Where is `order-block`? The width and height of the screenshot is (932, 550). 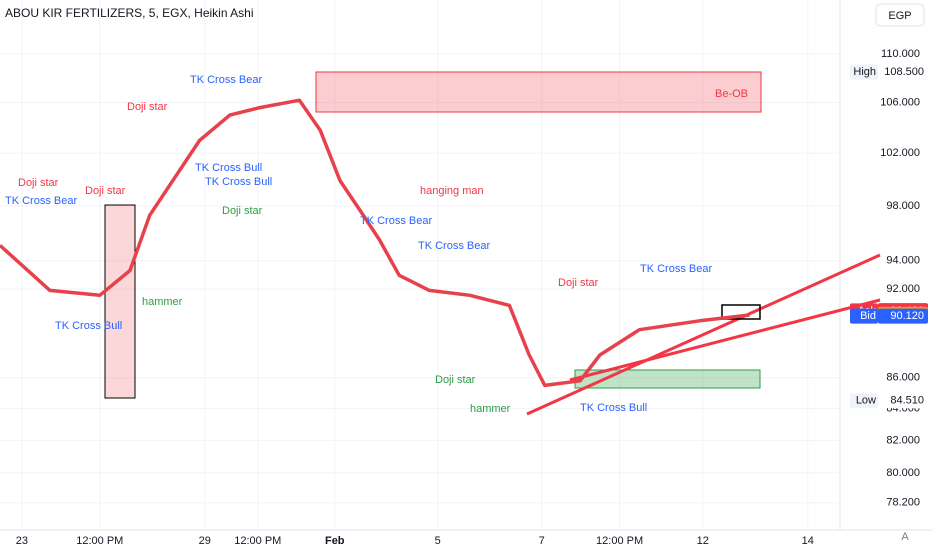 order-block is located at coordinates (538, 92).